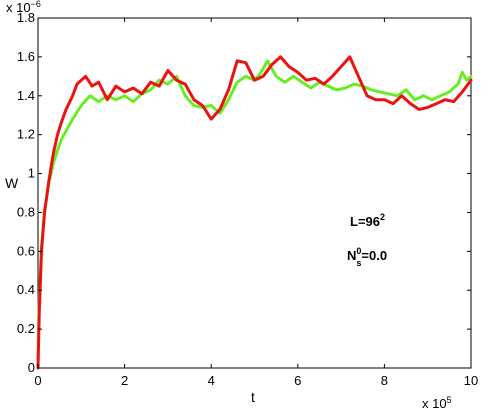 Image resolution: width=485 pixels, height=414 pixels. What do you see at coordinates (26, 289) in the screenshot?
I see `y-tick-label: 0.4` at bounding box center [26, 289].